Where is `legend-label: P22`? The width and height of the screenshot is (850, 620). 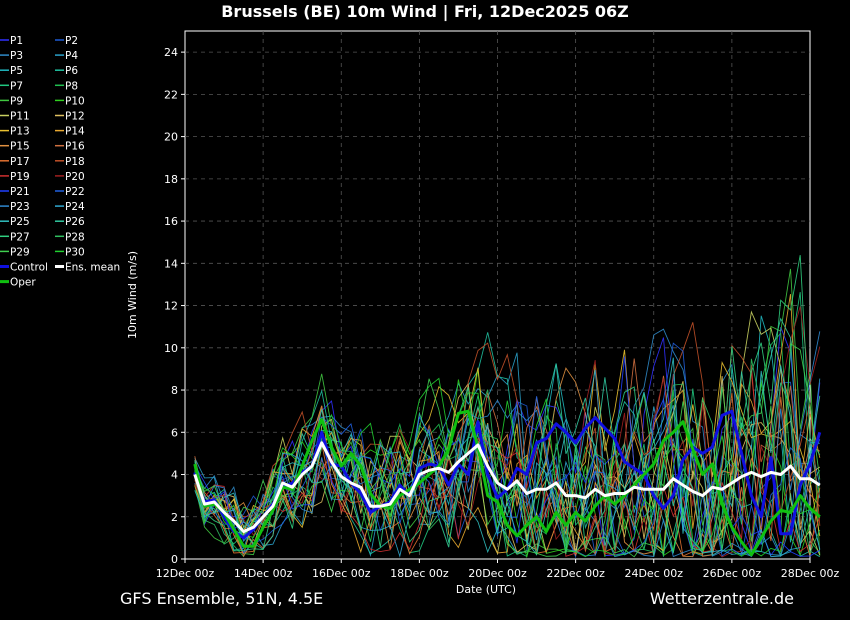 legend-label: P22 is located at coordinates (75, 192).